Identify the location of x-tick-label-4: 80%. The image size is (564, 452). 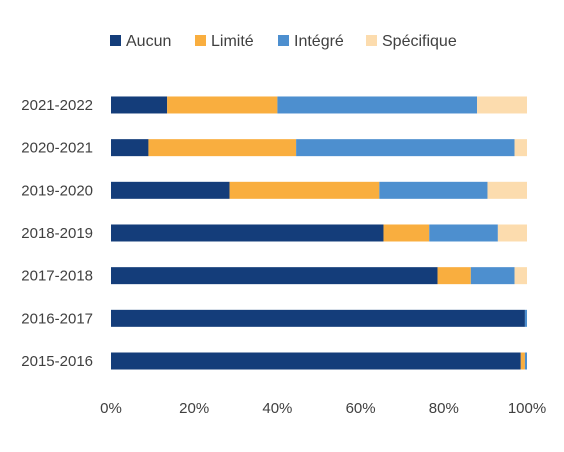
(444, 408).